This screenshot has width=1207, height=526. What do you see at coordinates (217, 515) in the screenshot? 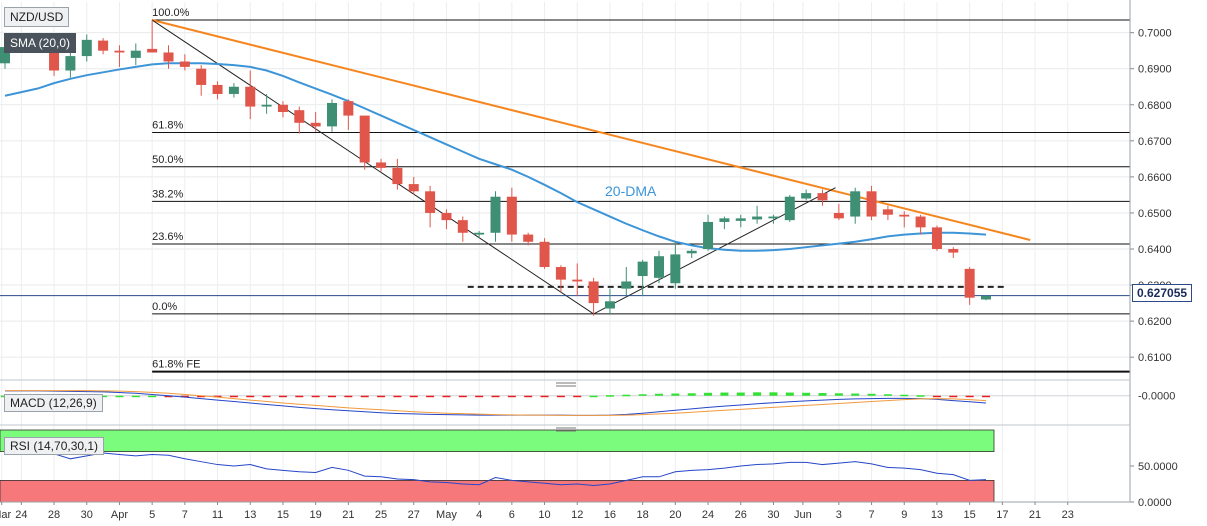
I see `x-tick-label: 11` at bounding box center [217, 515].